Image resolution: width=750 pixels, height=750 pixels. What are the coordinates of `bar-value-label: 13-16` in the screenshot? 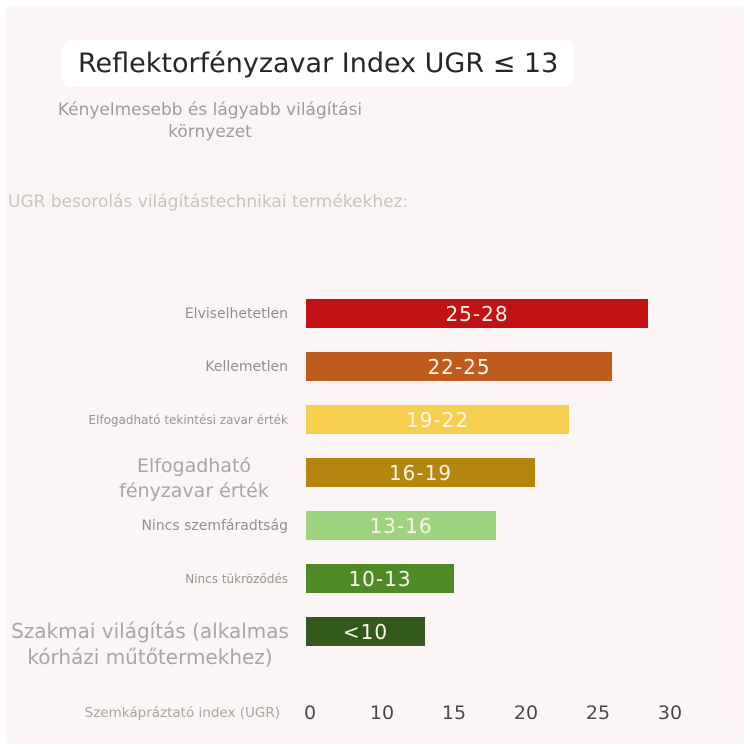 It's located at (401, 525).